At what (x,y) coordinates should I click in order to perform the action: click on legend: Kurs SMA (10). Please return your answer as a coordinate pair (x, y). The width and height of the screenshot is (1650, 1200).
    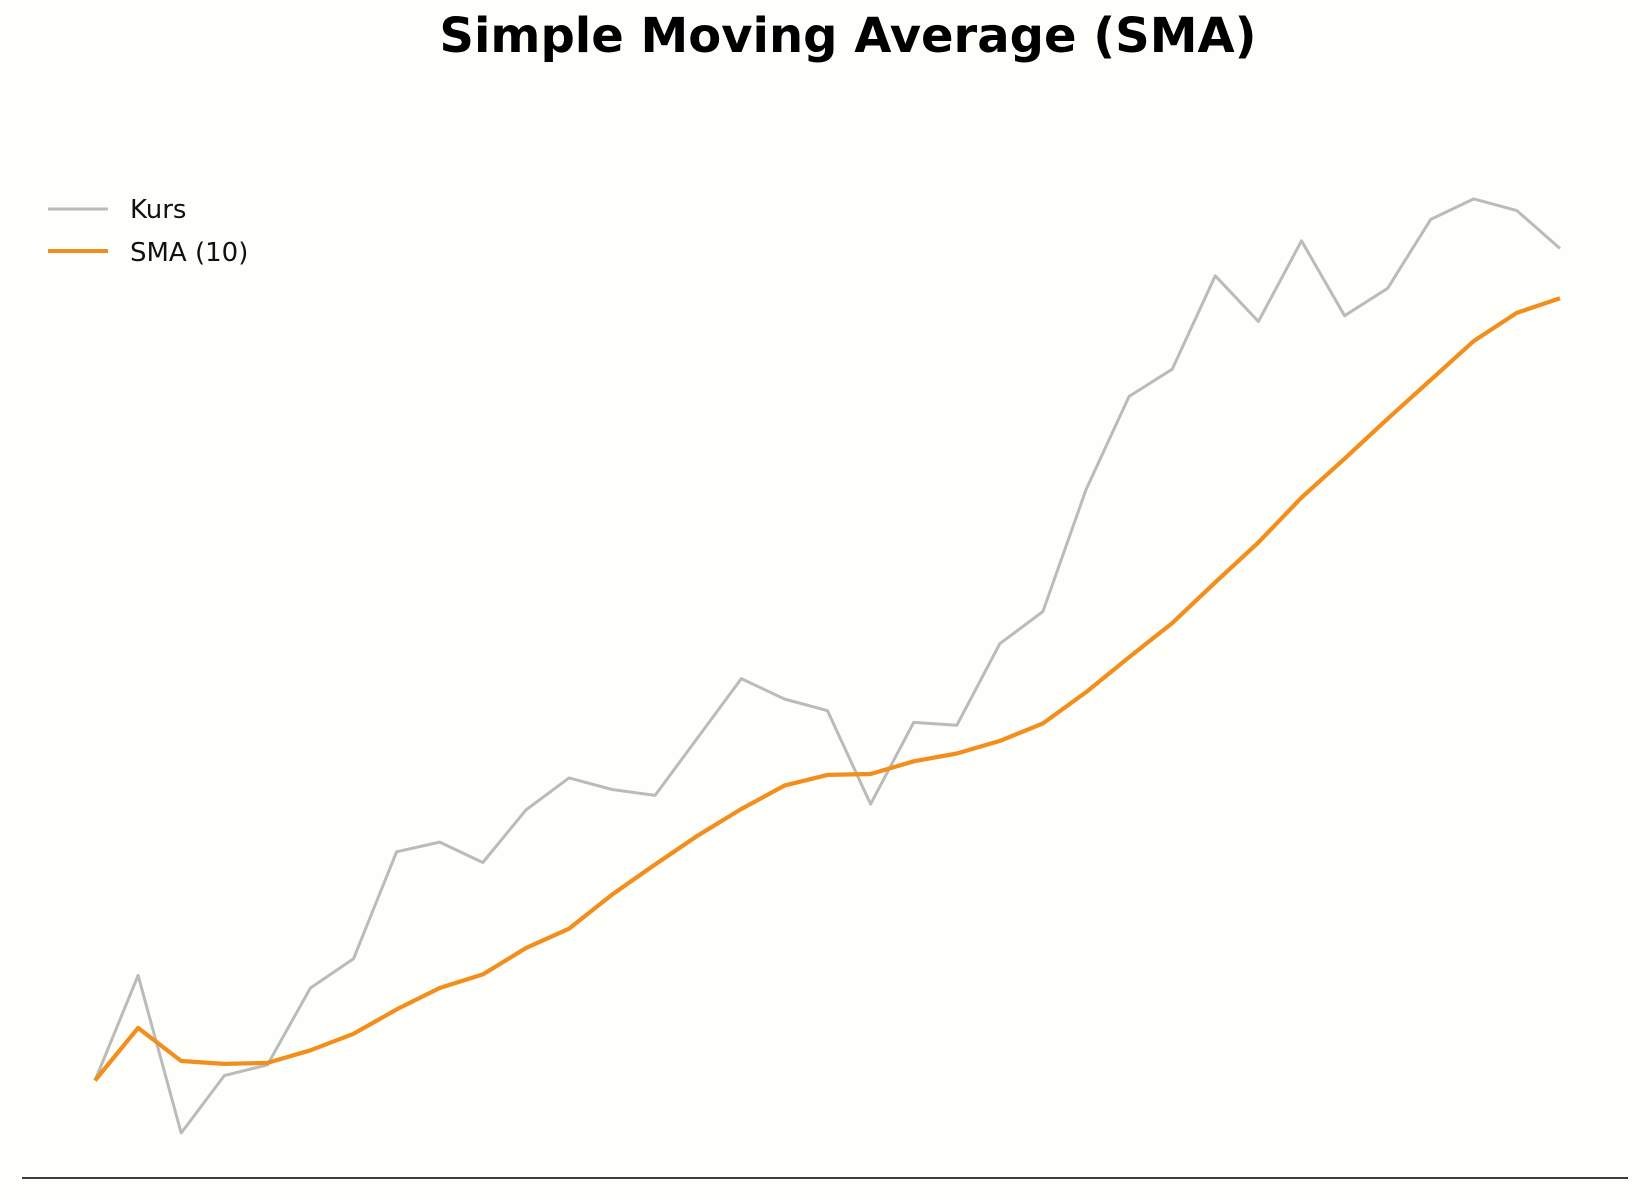
    Looking at the image, I should click on (148, 231).